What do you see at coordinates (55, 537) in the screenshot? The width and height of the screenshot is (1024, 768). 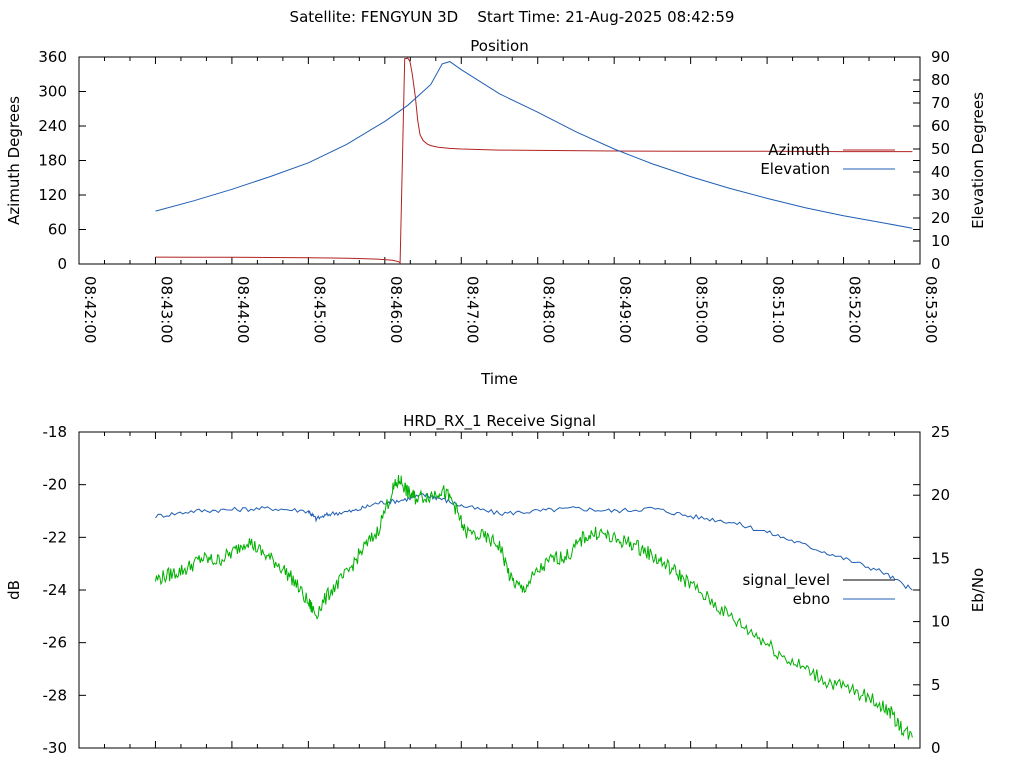 I see `y-tick-label: -22` at bounding box center [55, 537].